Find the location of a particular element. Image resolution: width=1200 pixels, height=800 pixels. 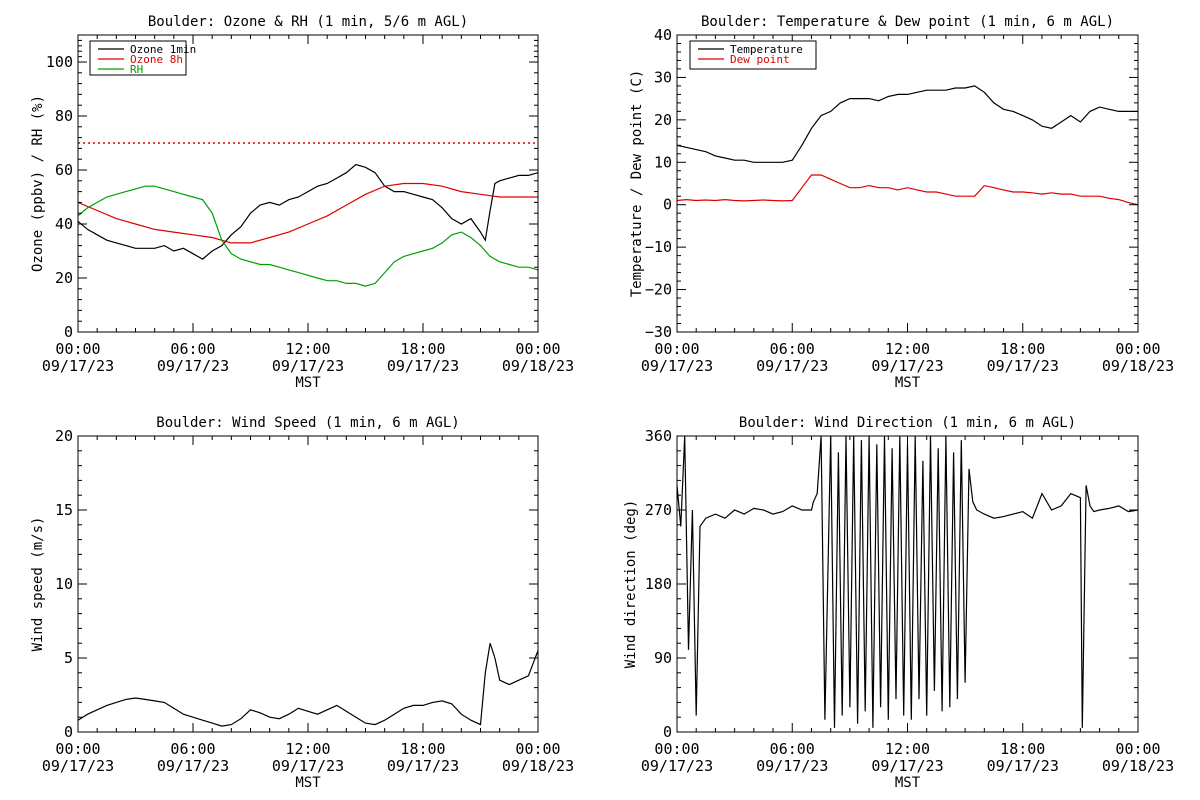

y-tick-label: 30 is located at coordinates (663, 77).